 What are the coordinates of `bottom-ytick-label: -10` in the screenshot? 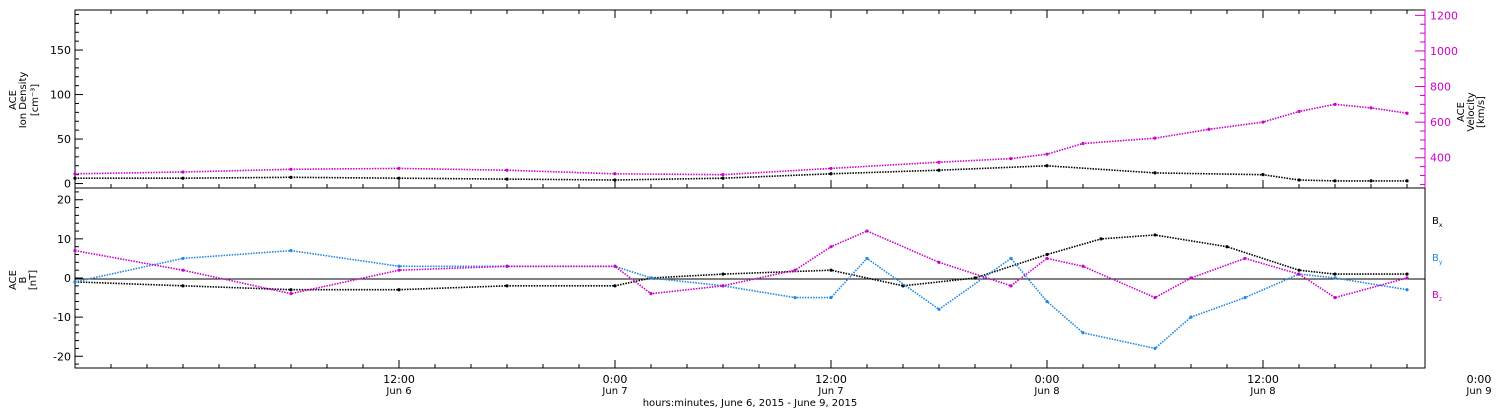 It's located at (62, 317).